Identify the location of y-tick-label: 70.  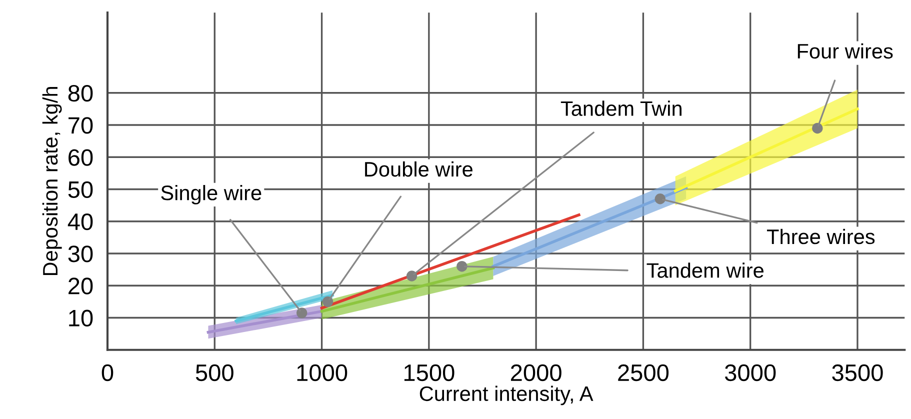
(80, 125).